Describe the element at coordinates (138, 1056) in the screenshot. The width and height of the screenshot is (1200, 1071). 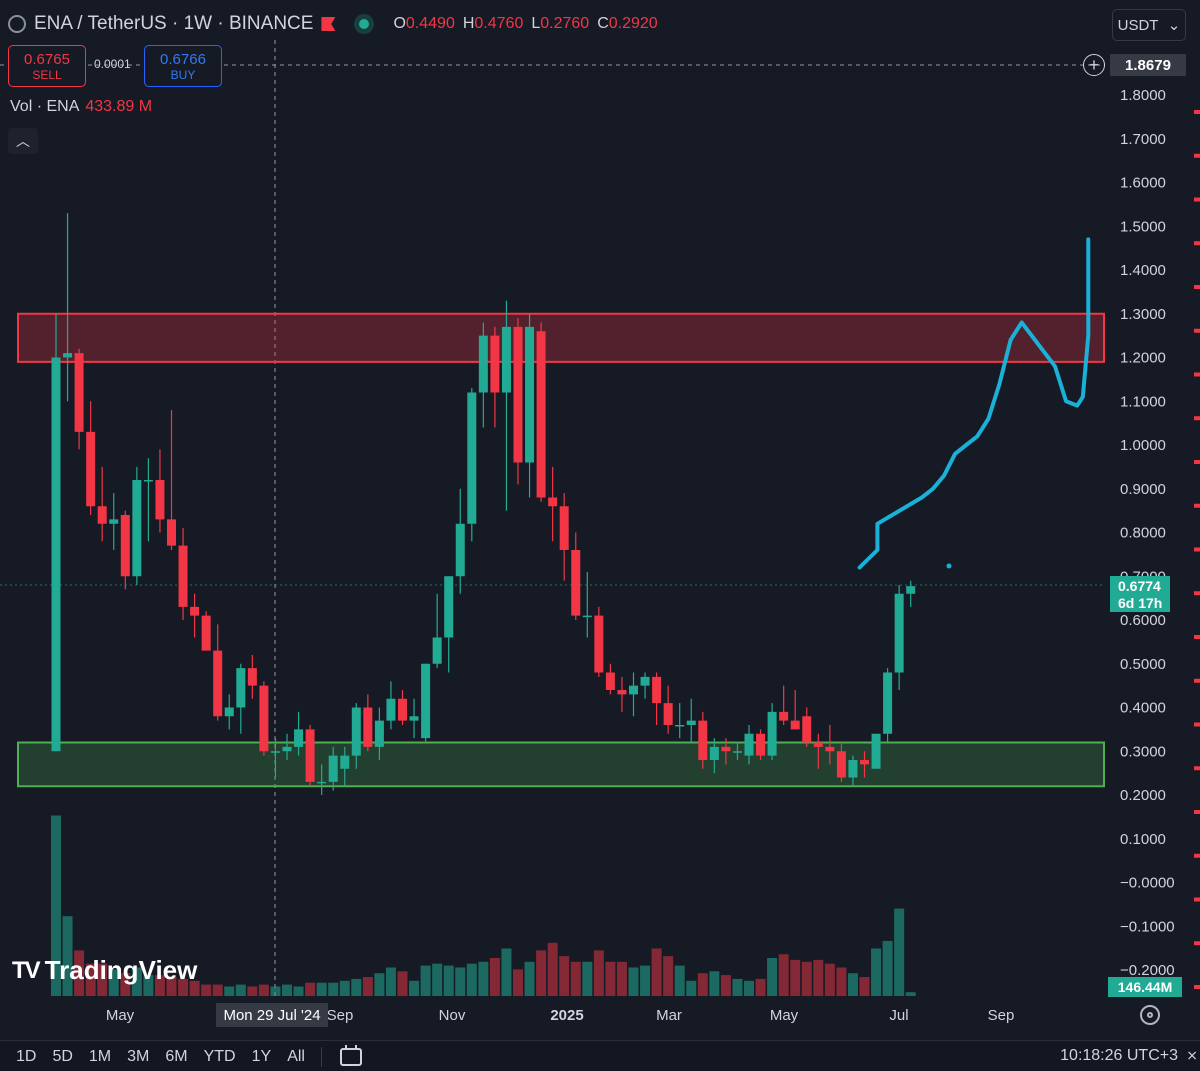
I see `timeframe-3m: 3M` at that location.